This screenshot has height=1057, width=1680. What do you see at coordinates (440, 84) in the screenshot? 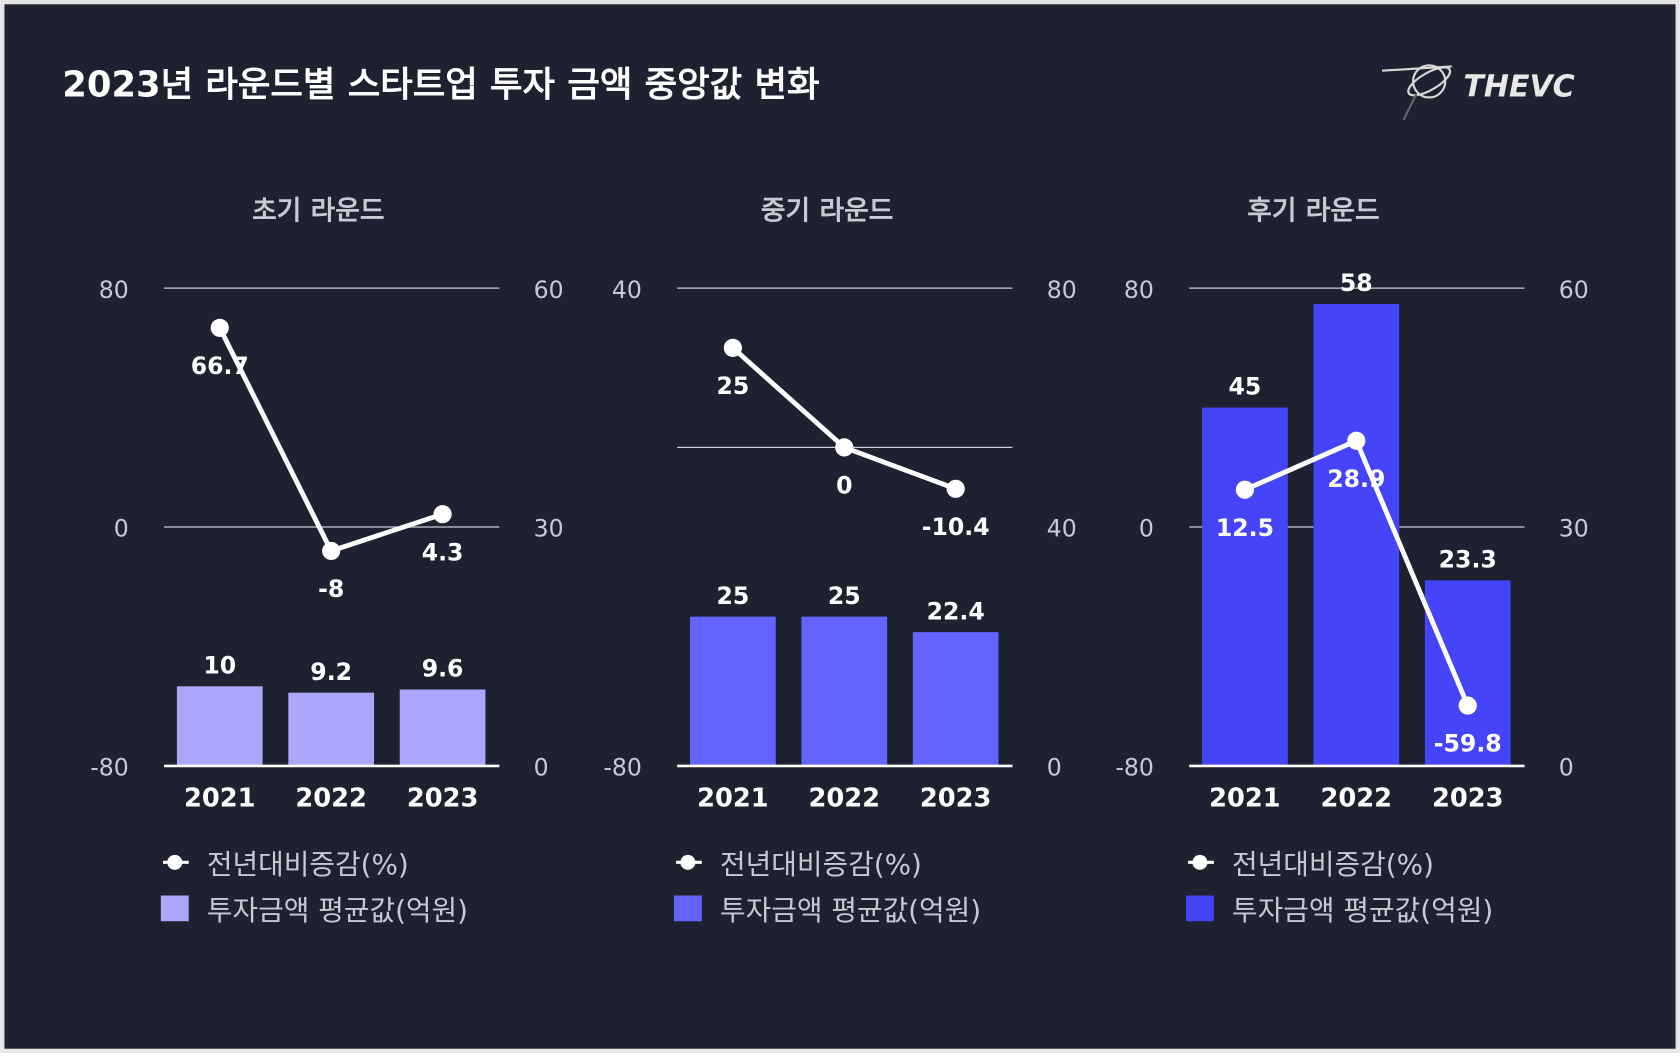
I see `chart-main-title: 2023년 라운드별 스타트업 투자 금액 중앙값 변화` at bounding box center [440, 84].